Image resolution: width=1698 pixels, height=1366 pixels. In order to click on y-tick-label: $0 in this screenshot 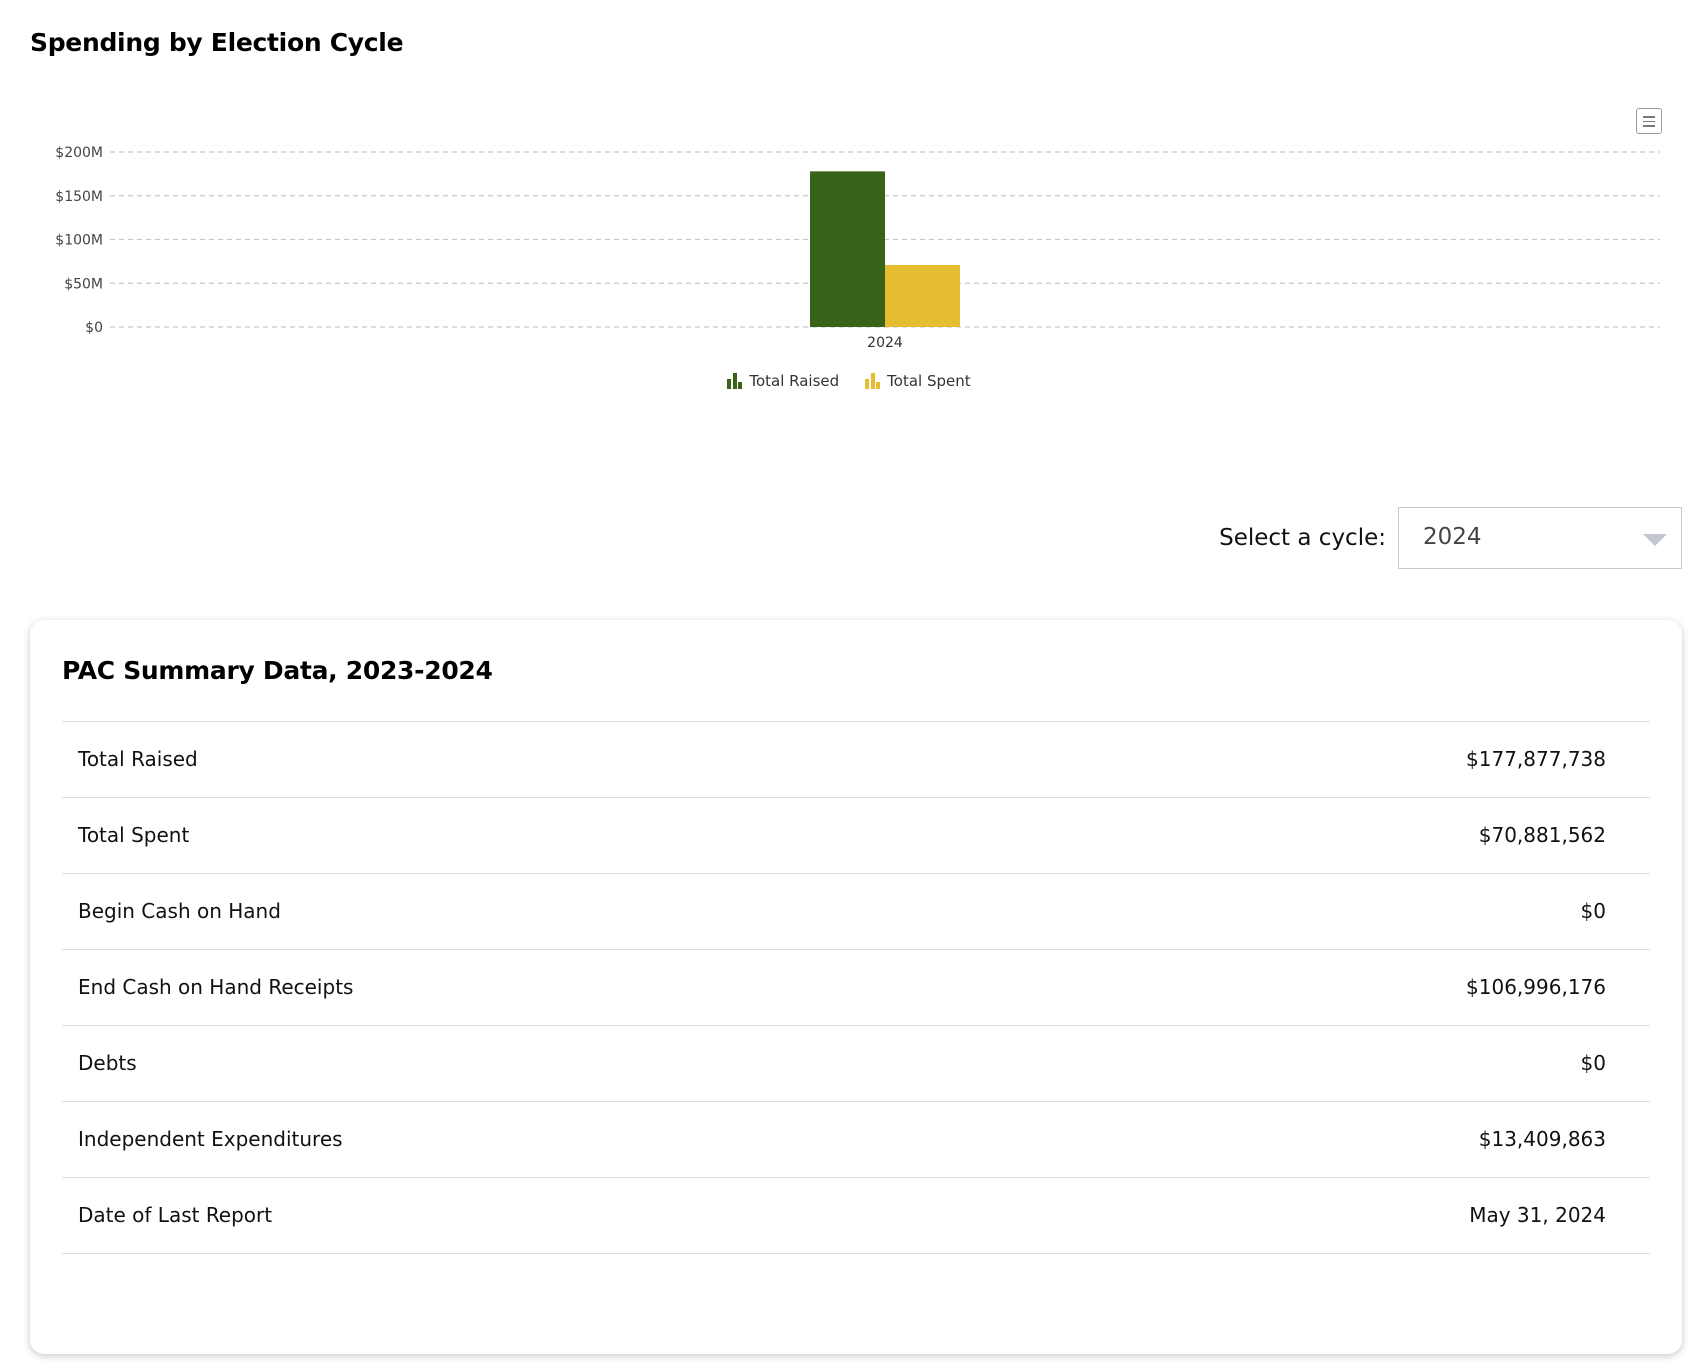, I will do `click(94, 328)`.